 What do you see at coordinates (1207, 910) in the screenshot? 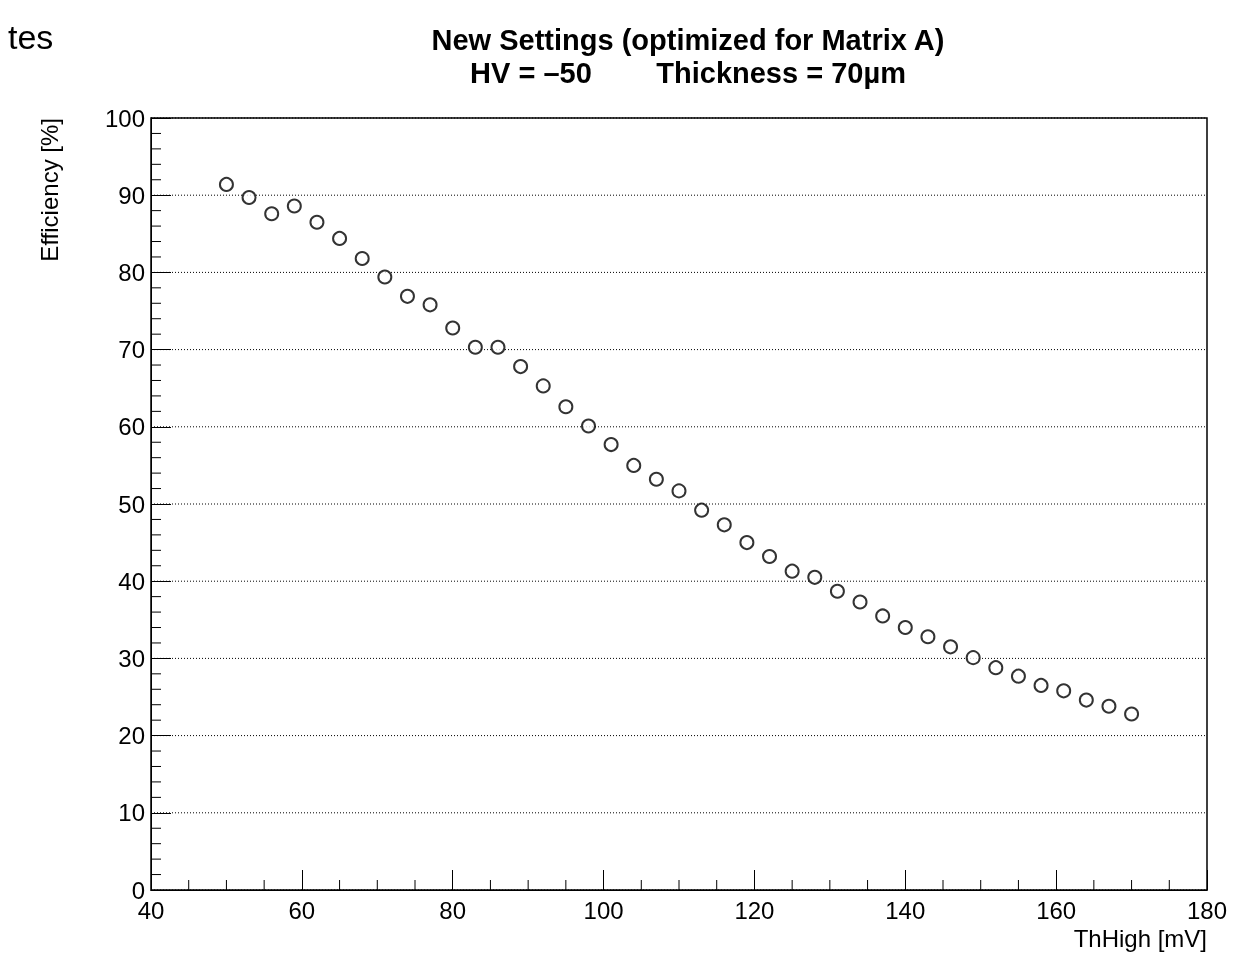
I see `x-tick-label: 180` at bounding box center [1207, 910].